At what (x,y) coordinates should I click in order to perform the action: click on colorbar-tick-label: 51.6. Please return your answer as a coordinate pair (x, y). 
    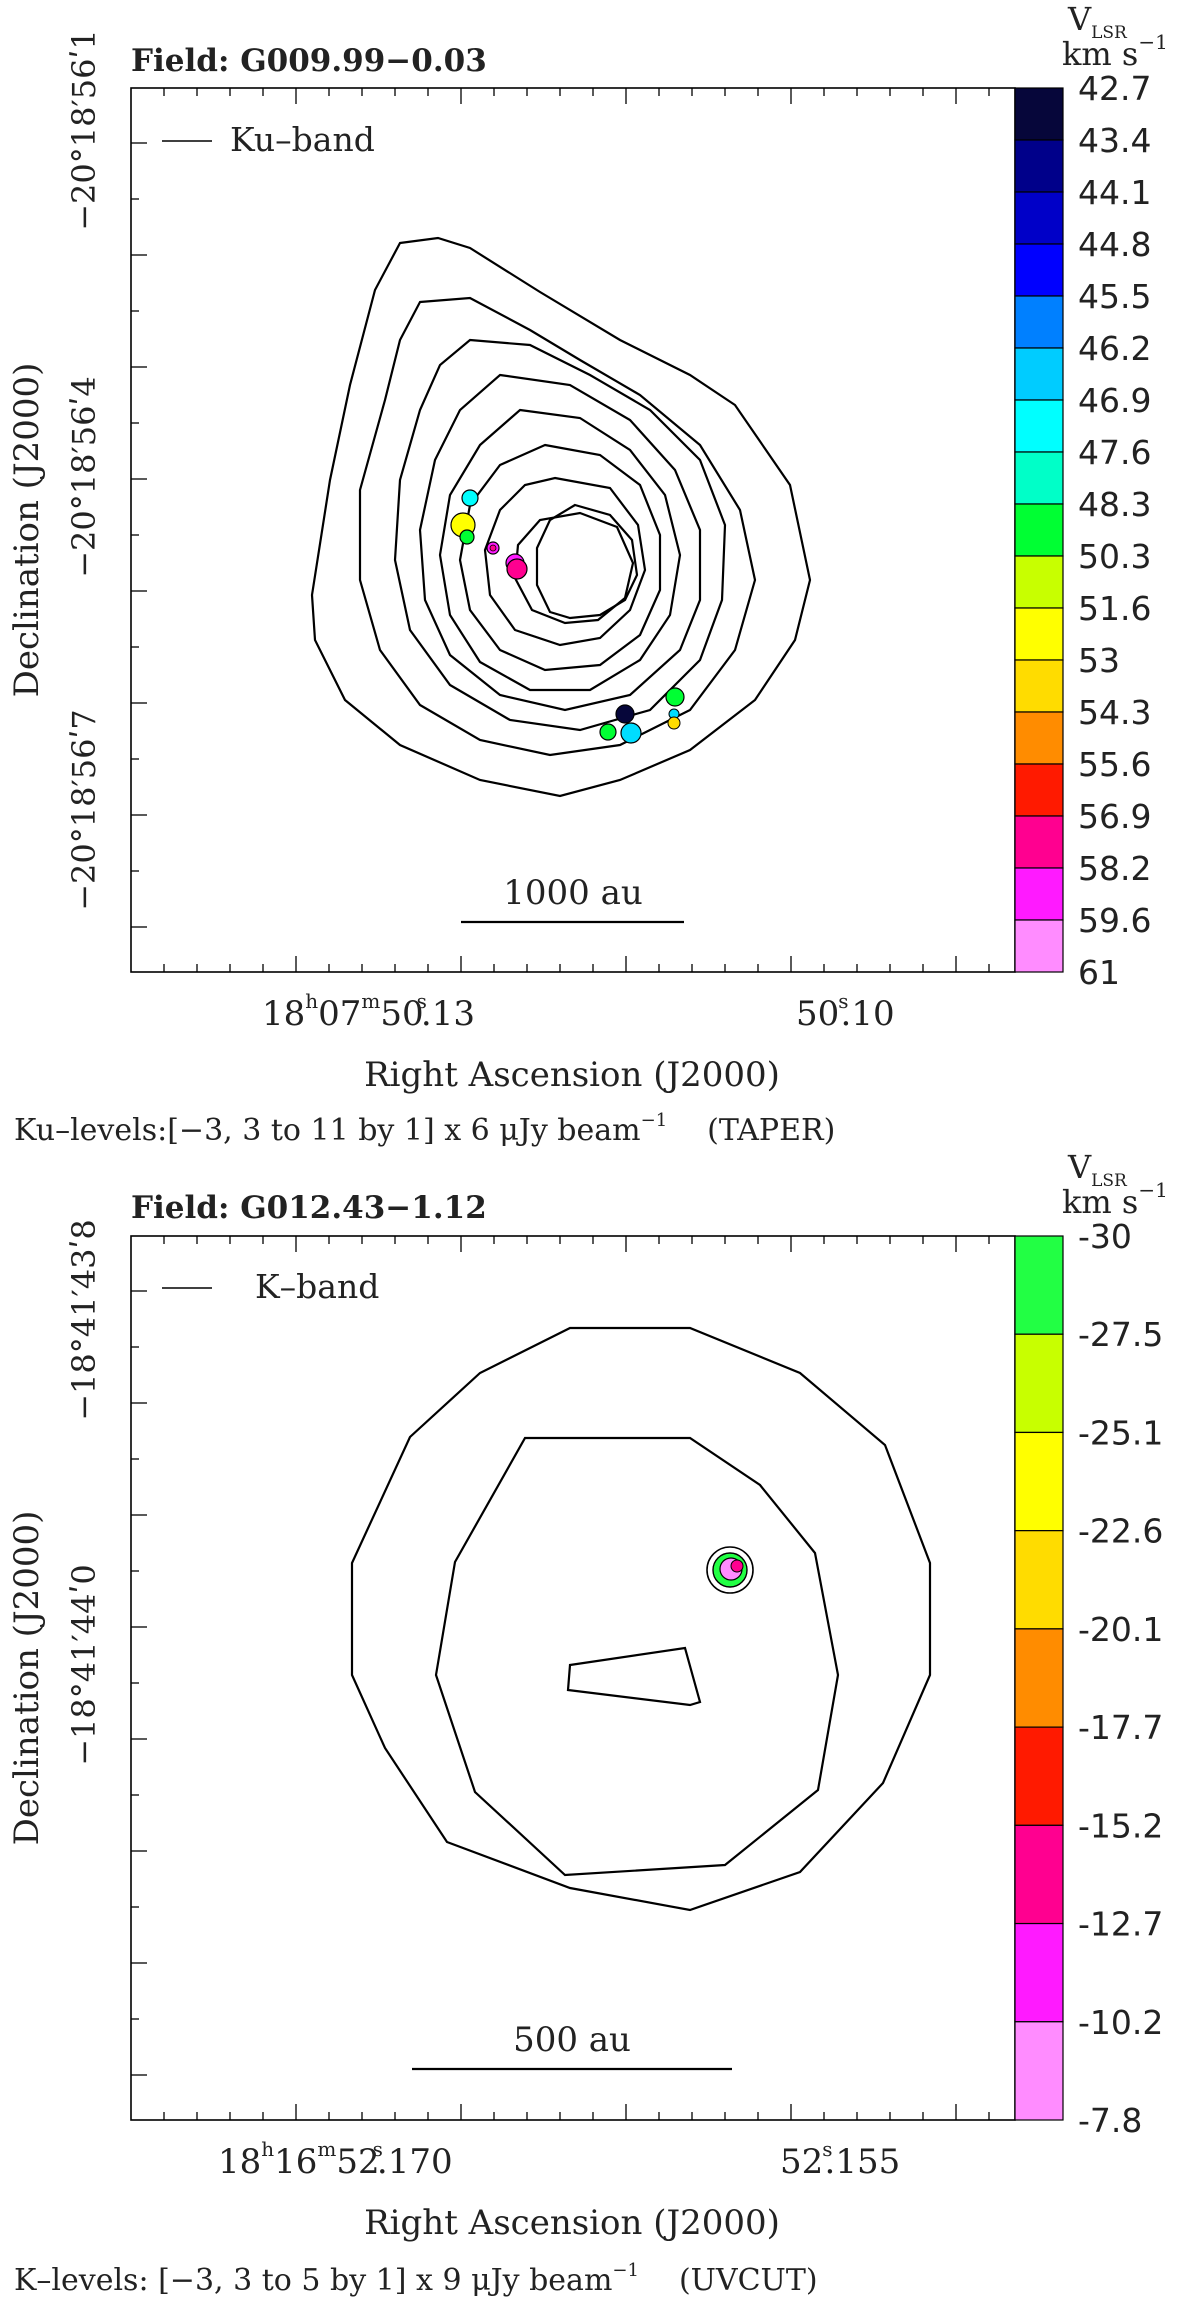
    Looking at the image, I should click on (1114, 608).